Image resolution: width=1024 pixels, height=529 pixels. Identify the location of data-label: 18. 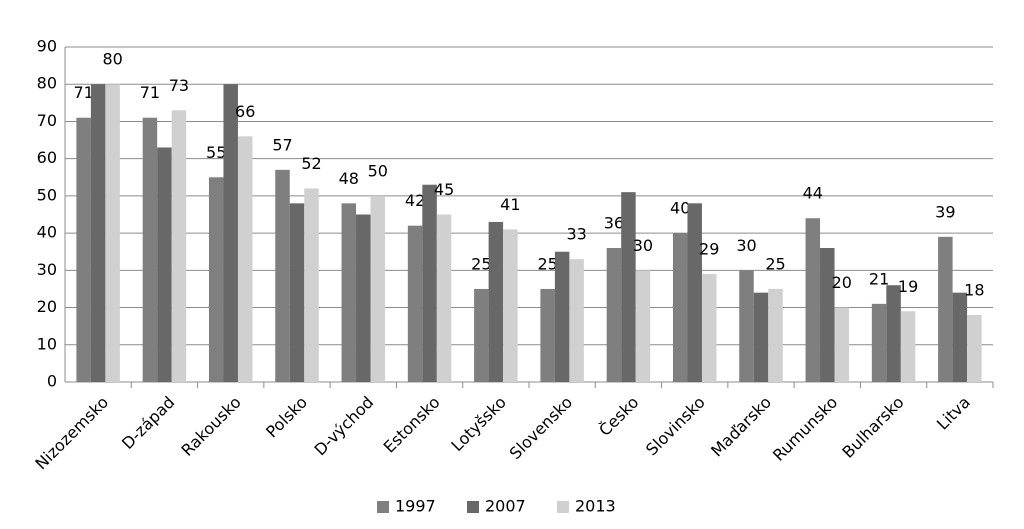
(974, 290).